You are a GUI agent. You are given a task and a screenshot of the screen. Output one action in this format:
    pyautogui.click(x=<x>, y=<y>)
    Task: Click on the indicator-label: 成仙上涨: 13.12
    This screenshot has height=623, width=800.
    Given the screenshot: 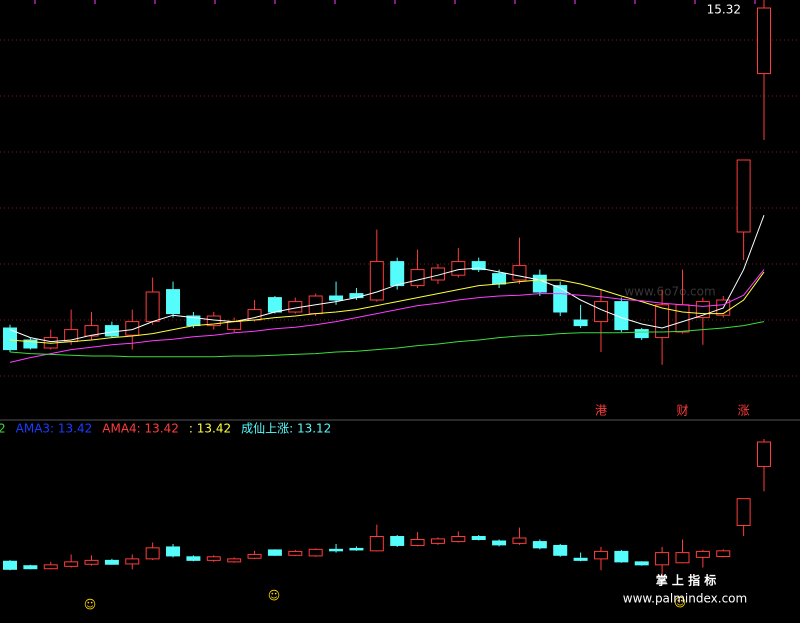 What is the action you would take?
    pyautogui.click(x=286, y=428)
    